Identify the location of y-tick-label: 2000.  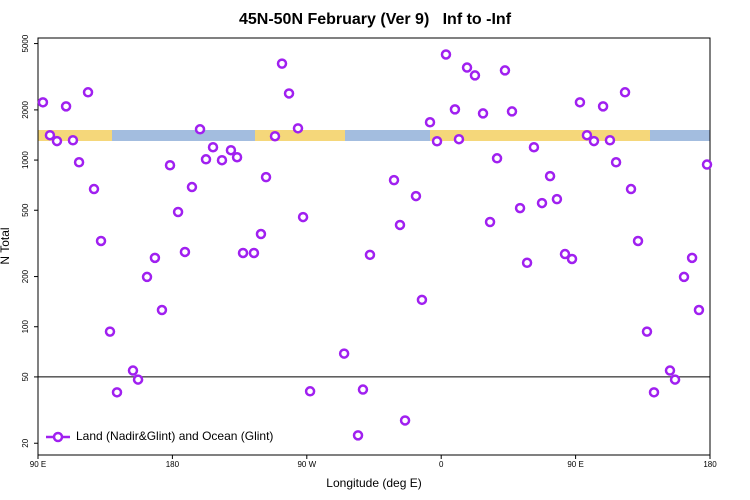
(25, 109).